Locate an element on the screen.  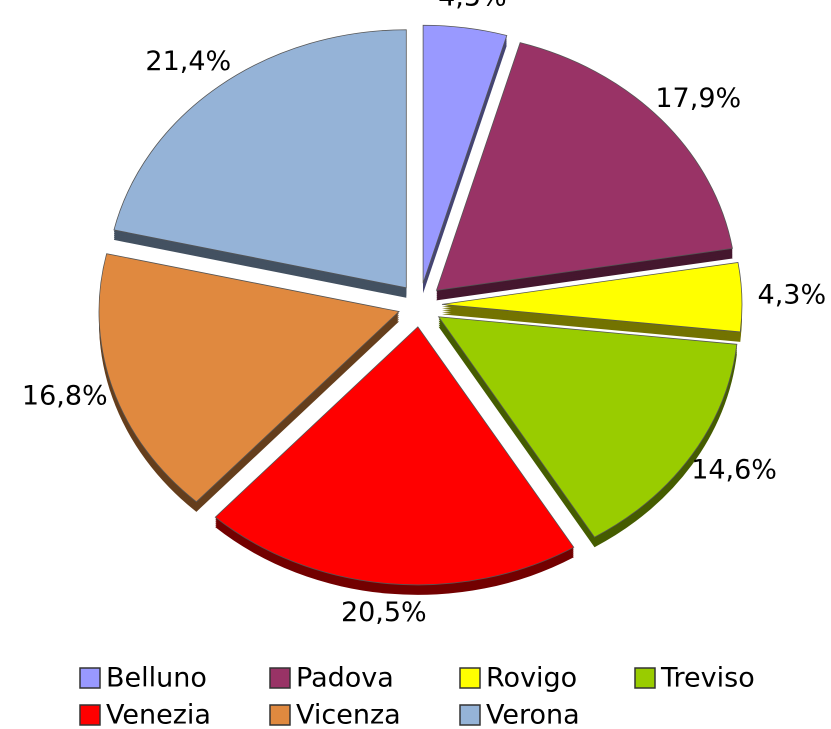
data-label: 21,4% is located at coordinates (188, 61).